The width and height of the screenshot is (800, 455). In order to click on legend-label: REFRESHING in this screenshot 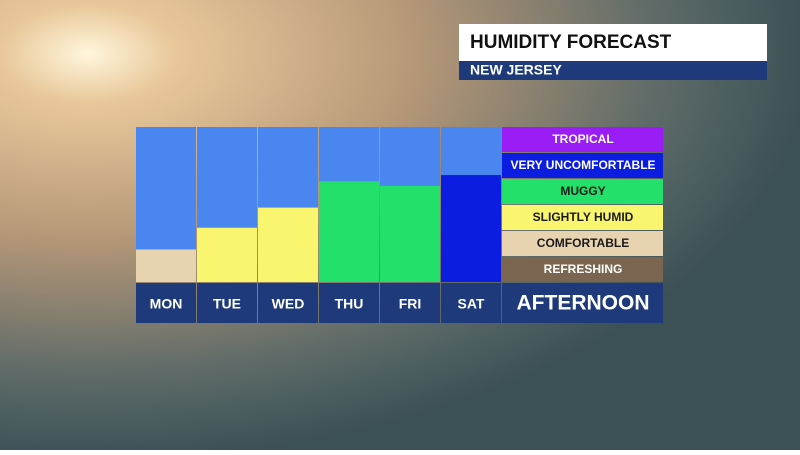, I will do `click(583, 269)`.